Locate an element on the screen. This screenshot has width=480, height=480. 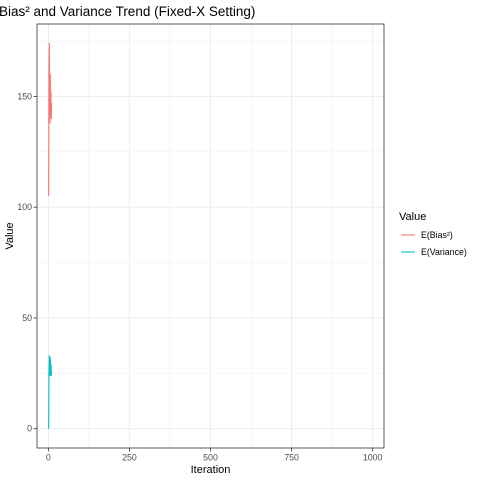
series-lines is located at coordinates (50, 235).